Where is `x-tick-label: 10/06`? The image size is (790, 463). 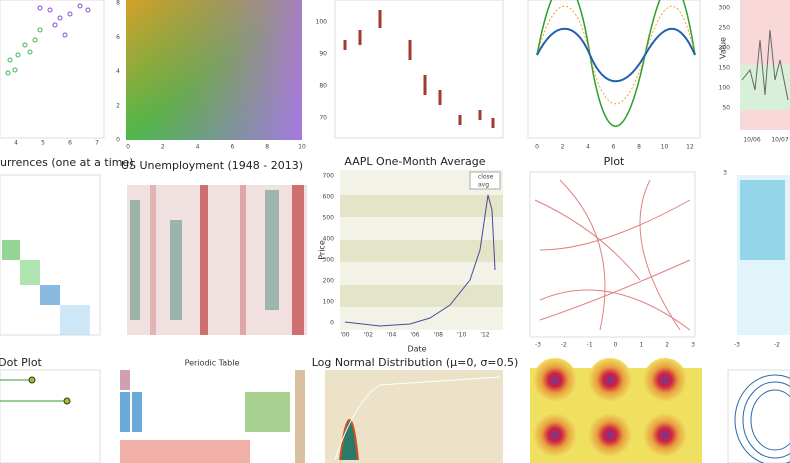 x-tick-label: 10/06 is located at coordinates (751, 140).